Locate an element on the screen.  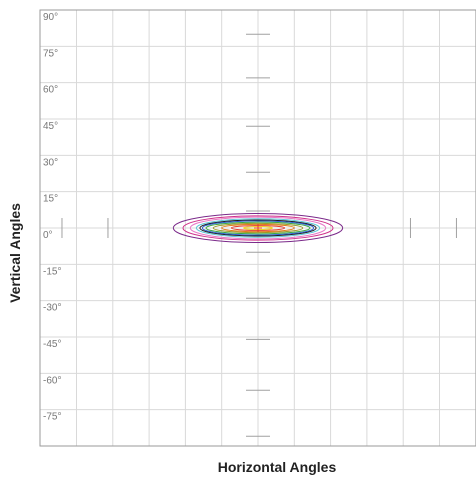
y-tick-label: -75° is located at coordinates (52, 417).